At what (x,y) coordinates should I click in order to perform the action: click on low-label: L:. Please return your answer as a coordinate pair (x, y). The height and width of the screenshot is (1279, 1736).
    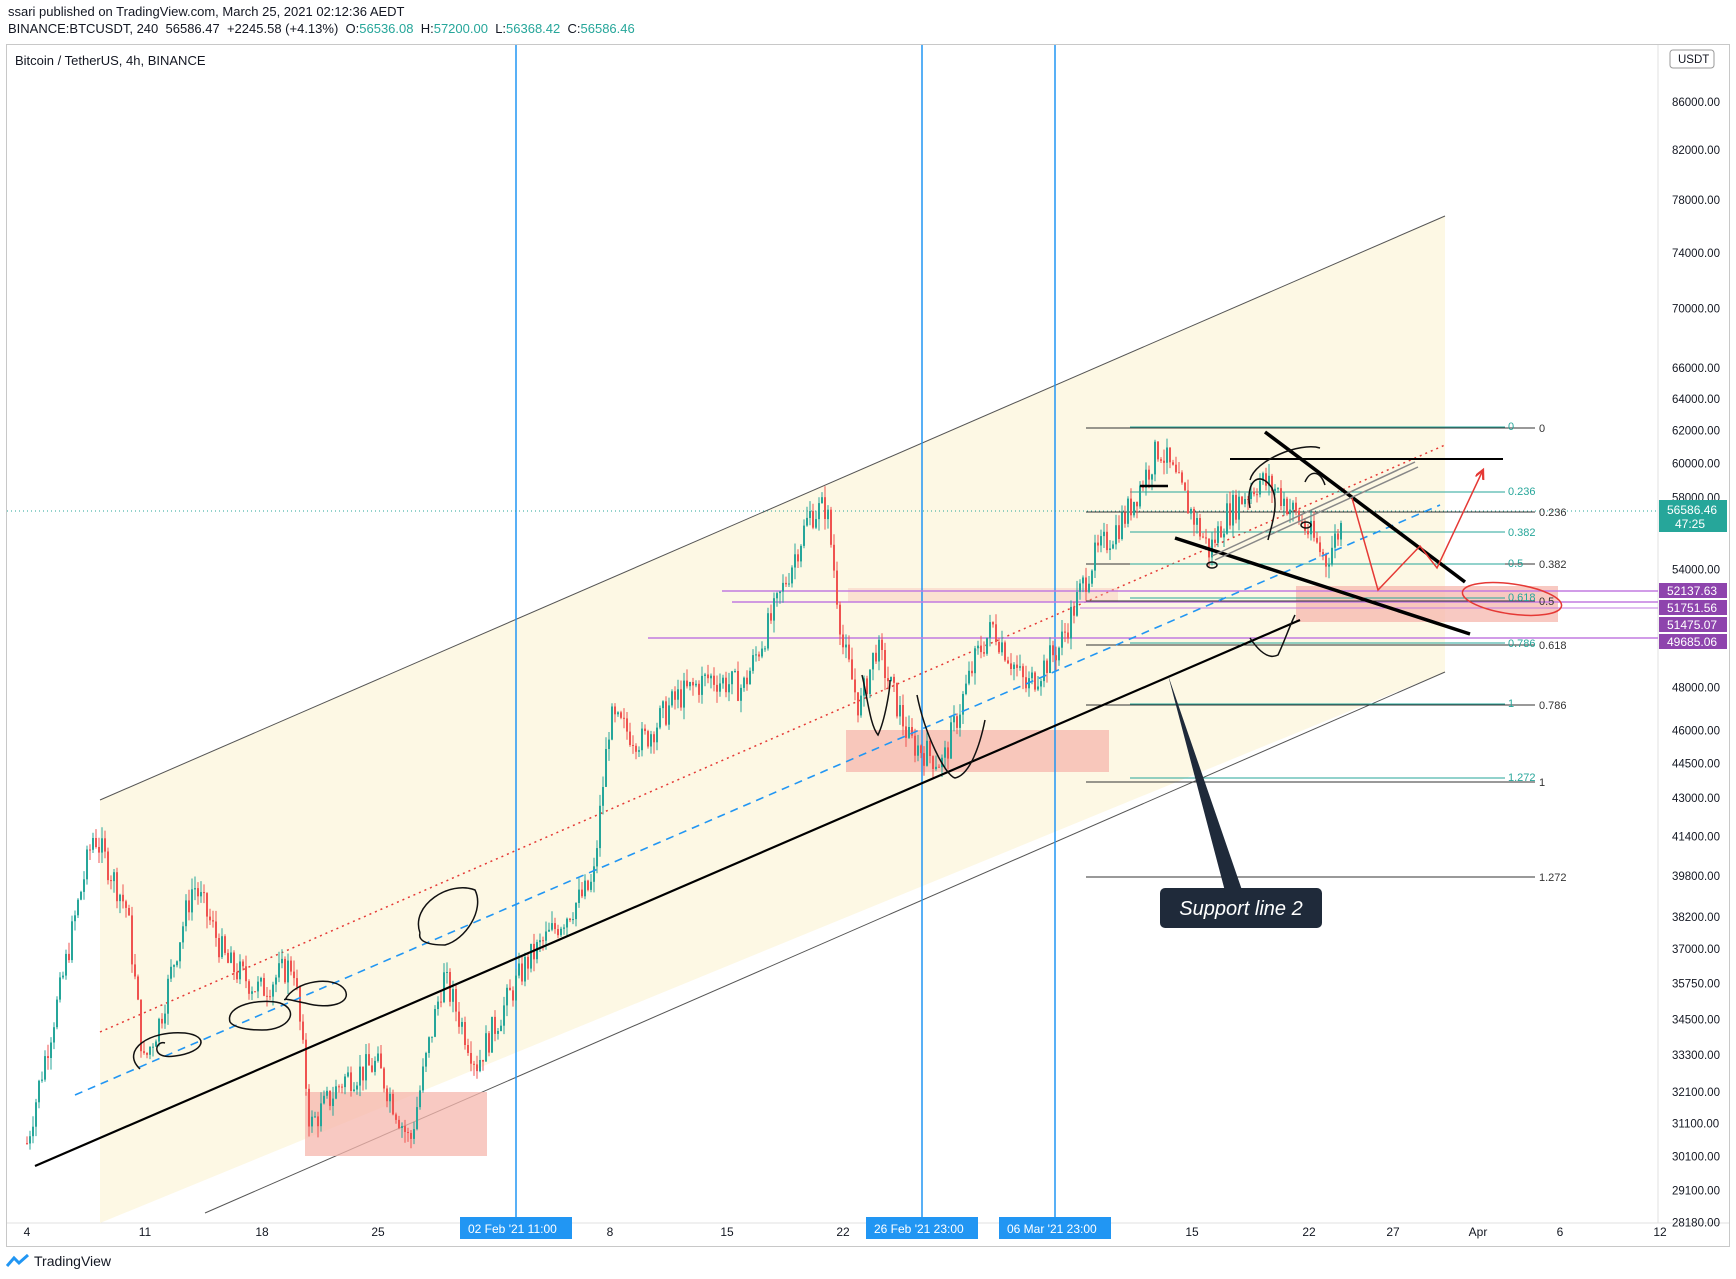
    Looking at the image, I should click on (501, 28).